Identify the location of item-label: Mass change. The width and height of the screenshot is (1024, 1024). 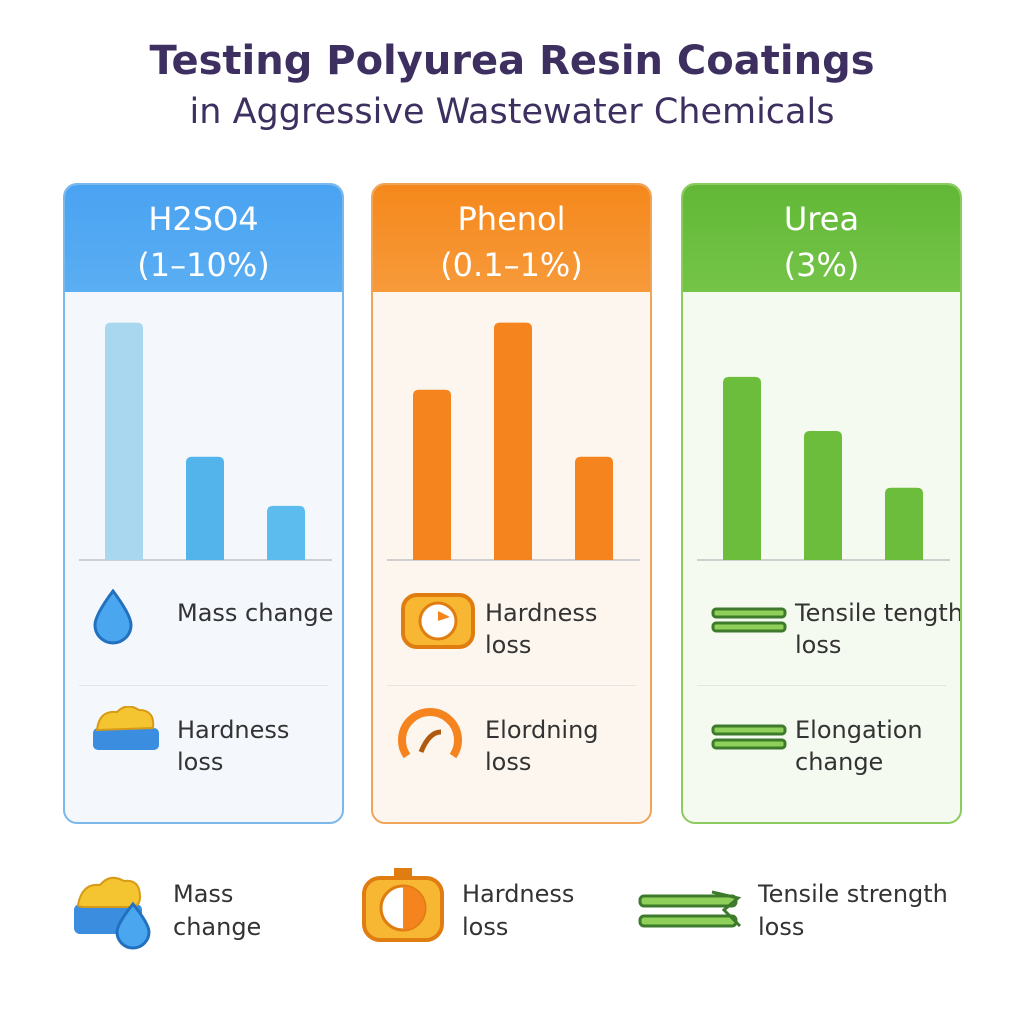
(255, 613).